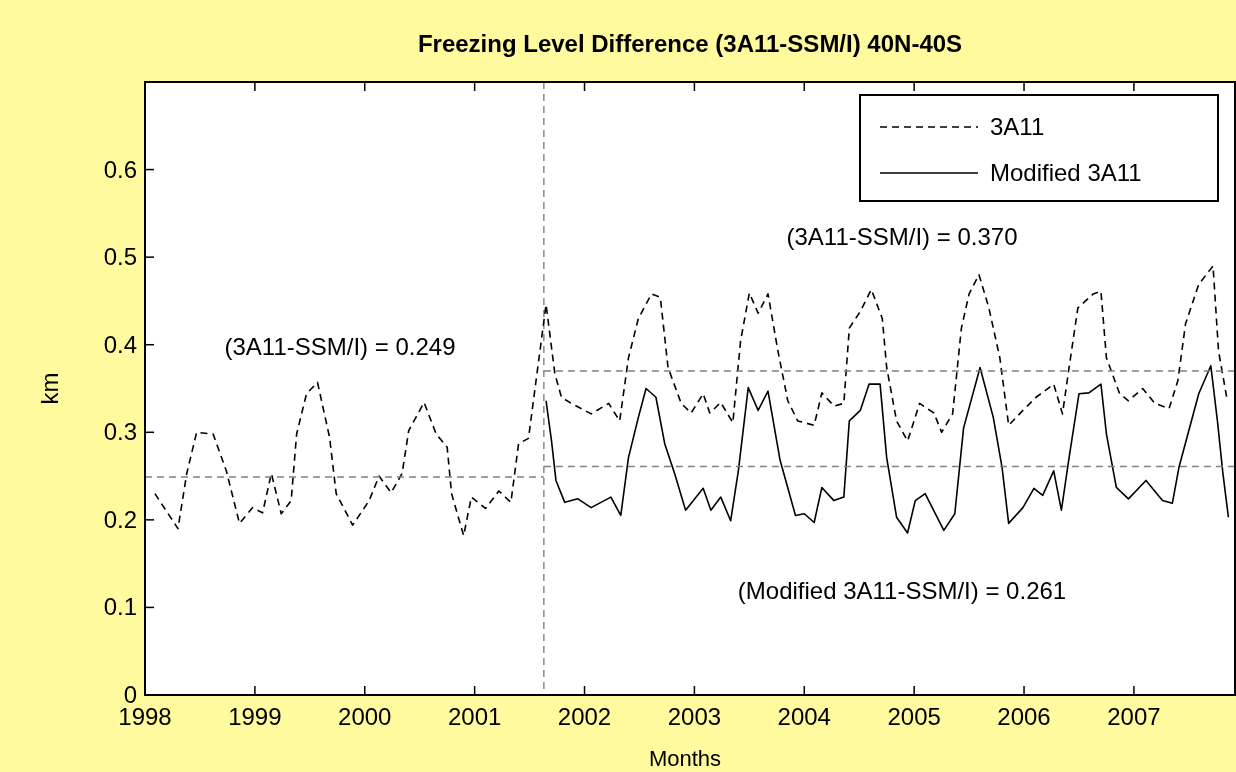  I want to click on x-tick-label: 2002, so click(584, 716).